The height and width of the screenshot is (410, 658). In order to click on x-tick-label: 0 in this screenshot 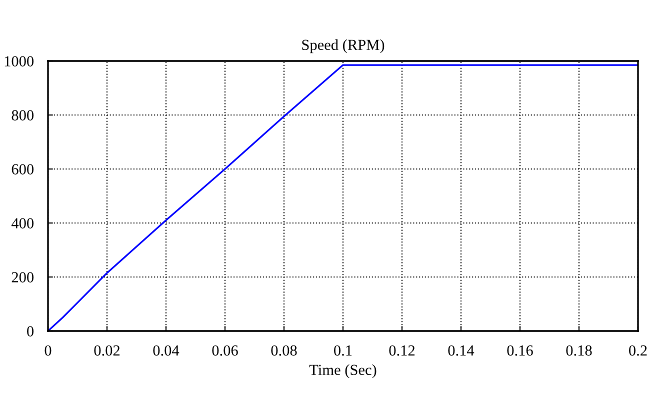, I will do `click(48, 350)`.